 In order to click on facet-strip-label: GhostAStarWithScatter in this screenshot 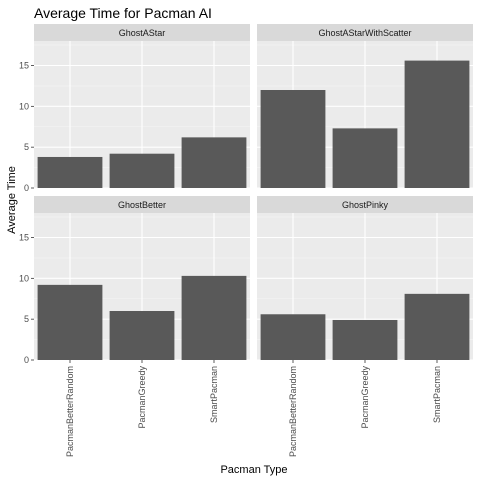, I will do `click(364, 33)`.